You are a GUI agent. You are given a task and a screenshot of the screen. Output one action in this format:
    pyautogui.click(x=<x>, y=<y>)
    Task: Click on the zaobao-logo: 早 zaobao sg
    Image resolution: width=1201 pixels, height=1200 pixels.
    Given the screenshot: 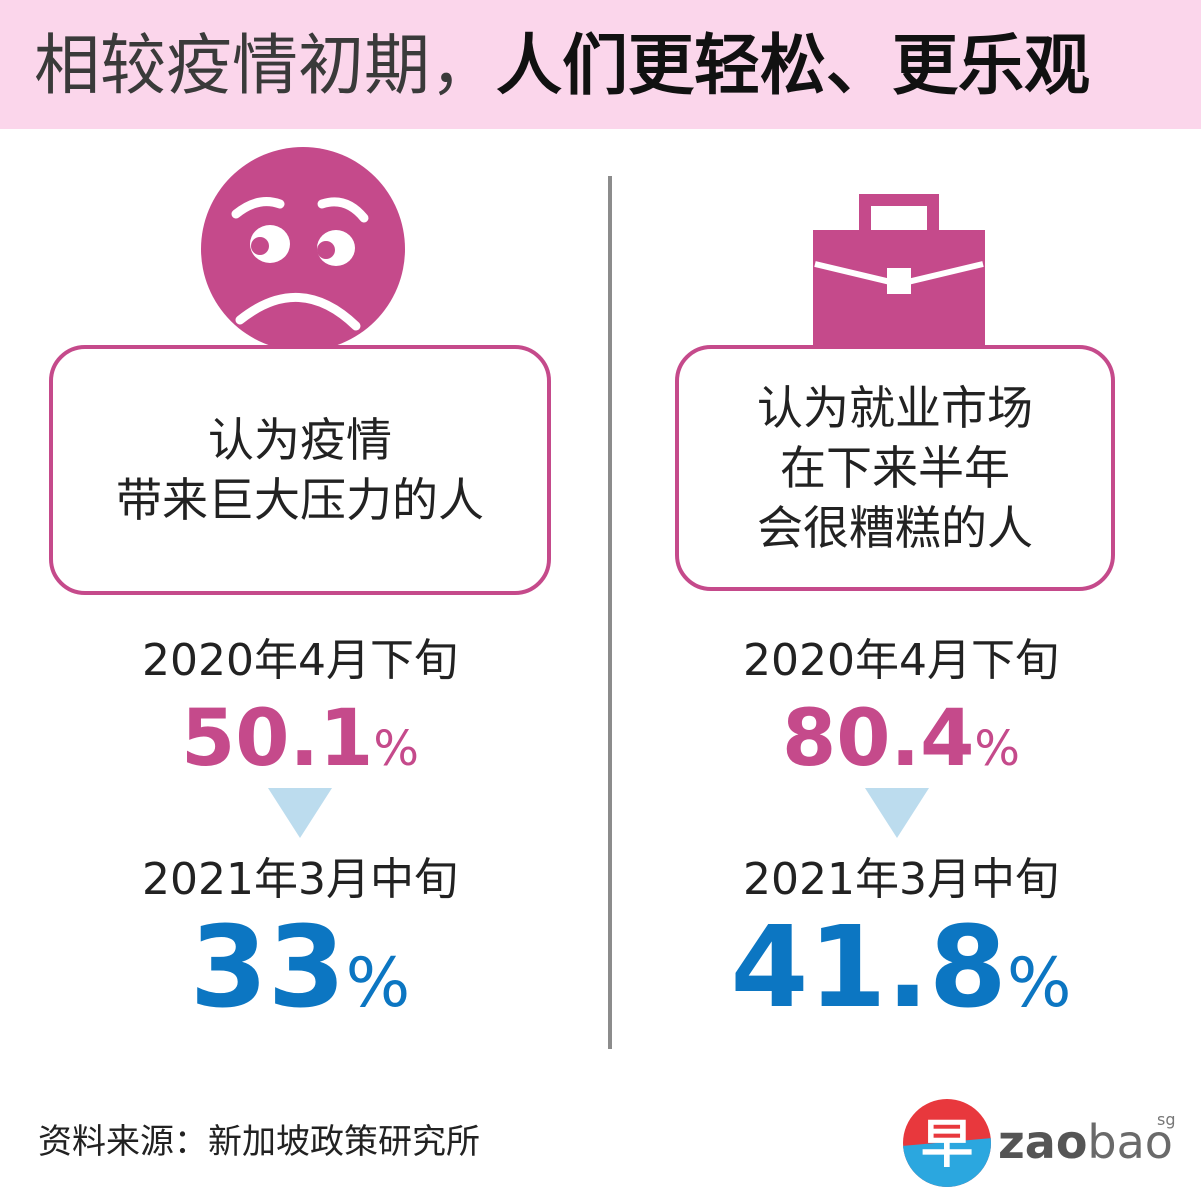 What is the action you would take?
    pyautogui.click(x=1039, y=1143)
    